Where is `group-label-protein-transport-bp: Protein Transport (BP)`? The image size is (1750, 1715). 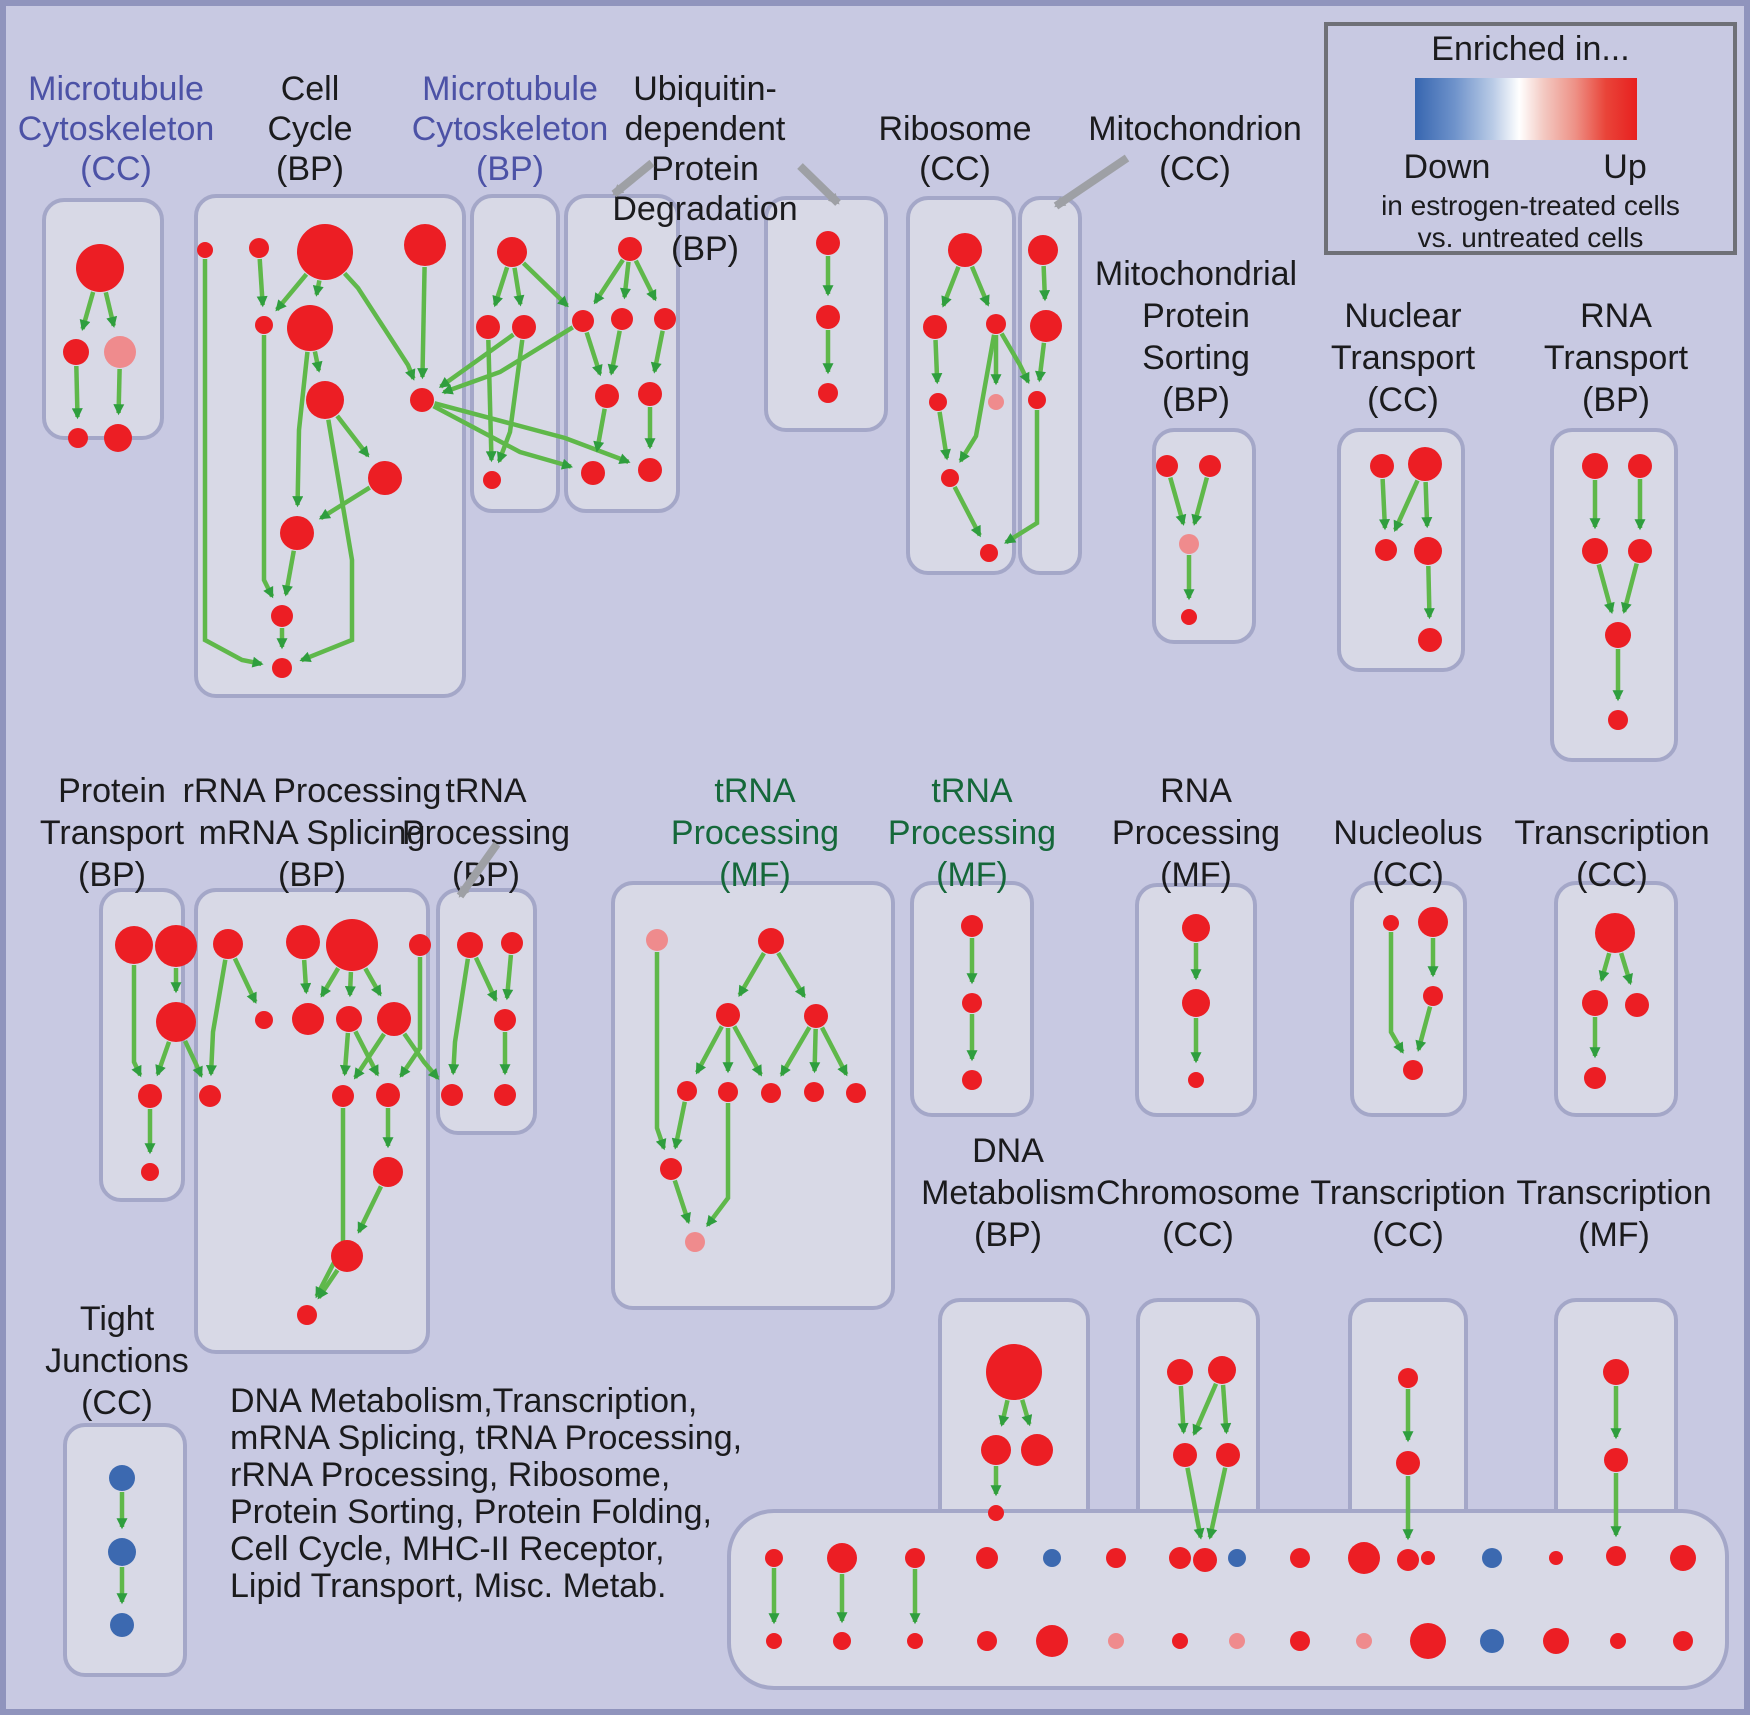
group-label-protein-transport-bp: Protein Transport (BP) is located at coordinates (112, 833).